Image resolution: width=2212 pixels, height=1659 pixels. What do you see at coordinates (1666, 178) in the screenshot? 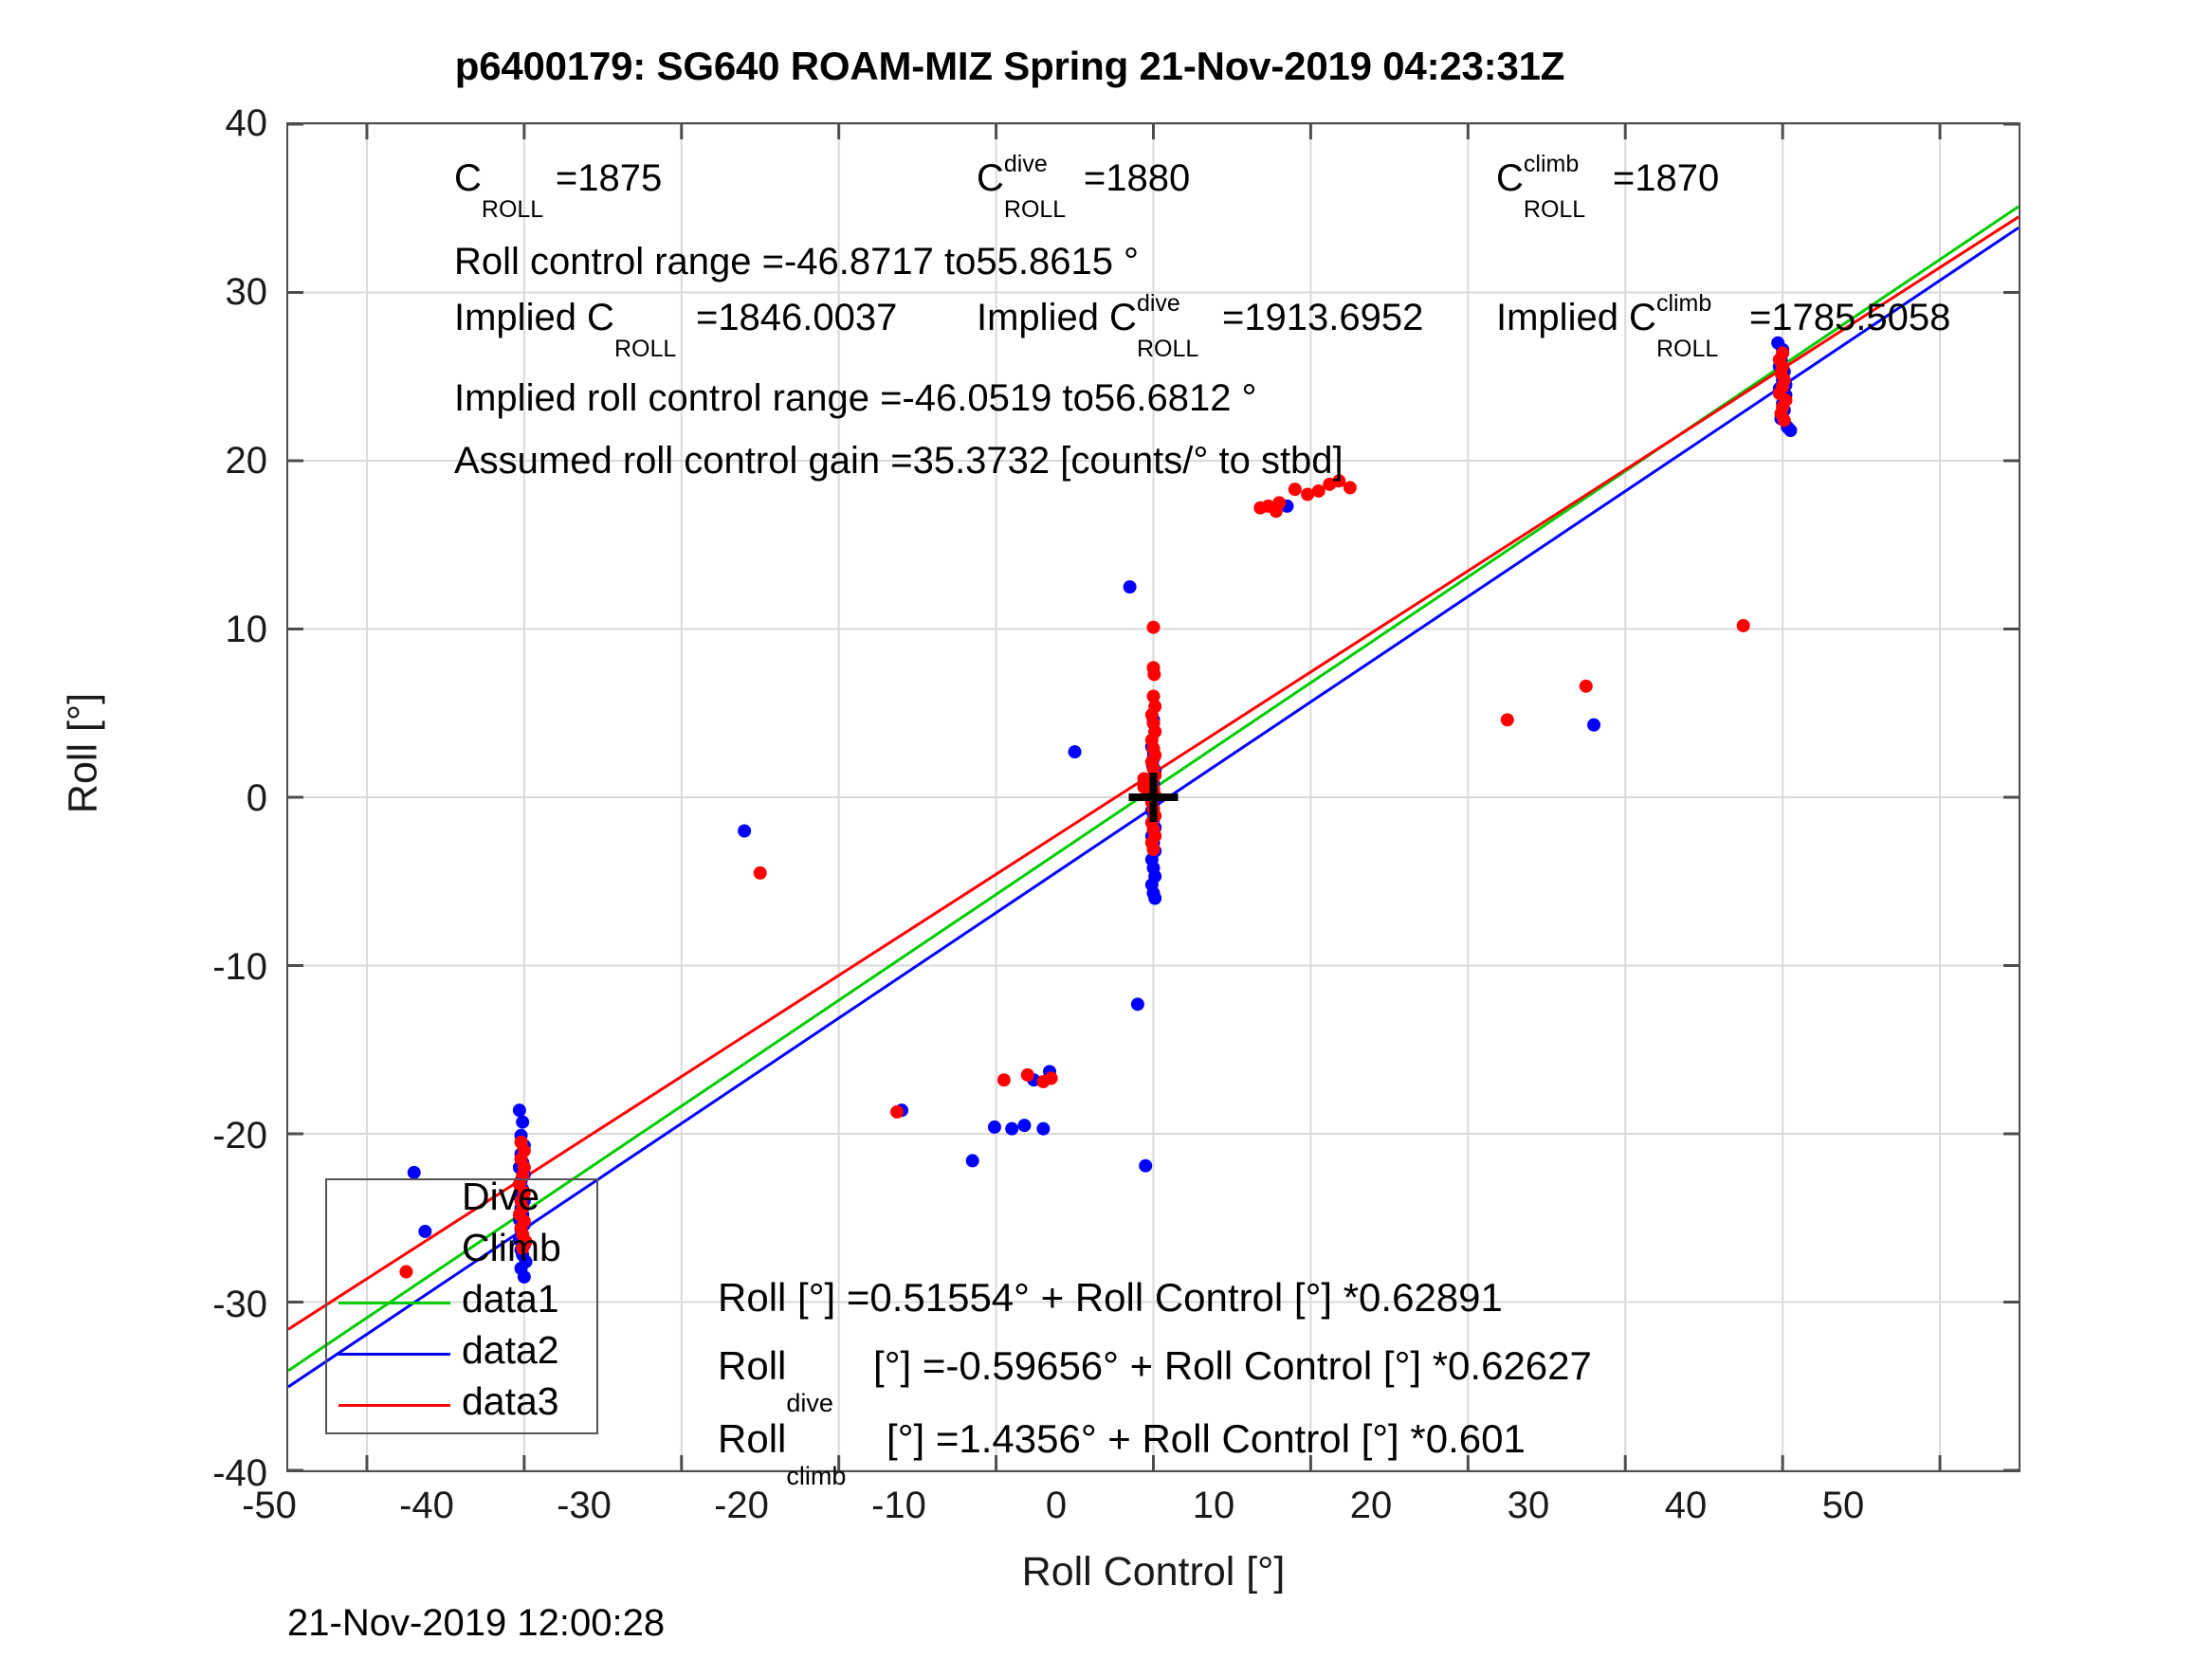
I see `c-roll-climb-value: =1870` at bounding box center [1666, 178].